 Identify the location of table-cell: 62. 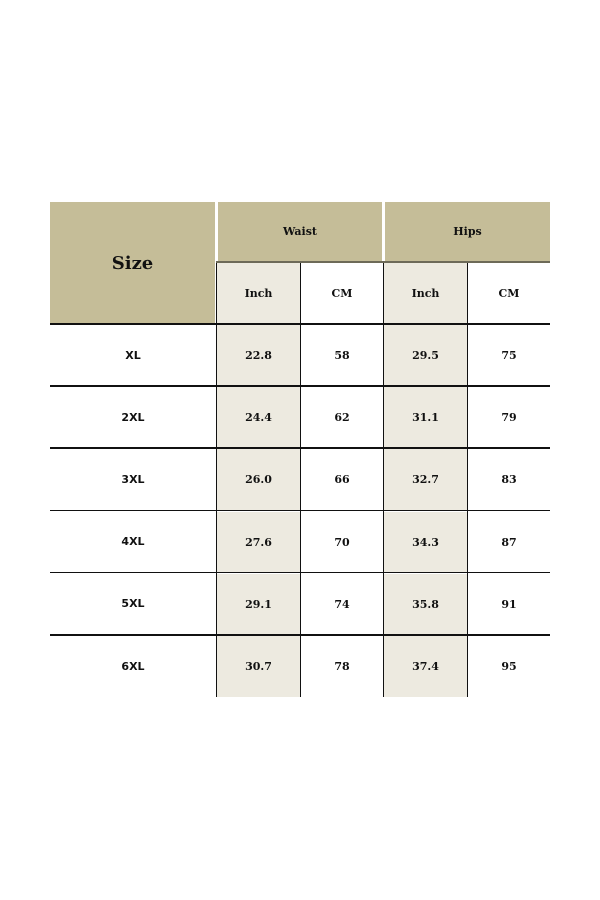
(342, 418).